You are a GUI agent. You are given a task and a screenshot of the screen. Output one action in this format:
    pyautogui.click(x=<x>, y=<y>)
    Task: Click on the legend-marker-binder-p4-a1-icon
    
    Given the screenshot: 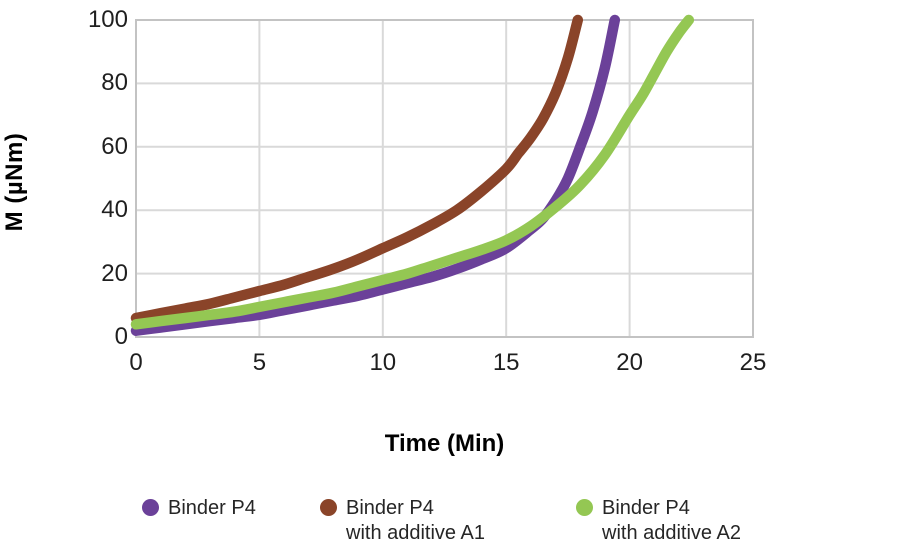 What is the action you would take?
    pyautogui.click(x=328, y=507)
    